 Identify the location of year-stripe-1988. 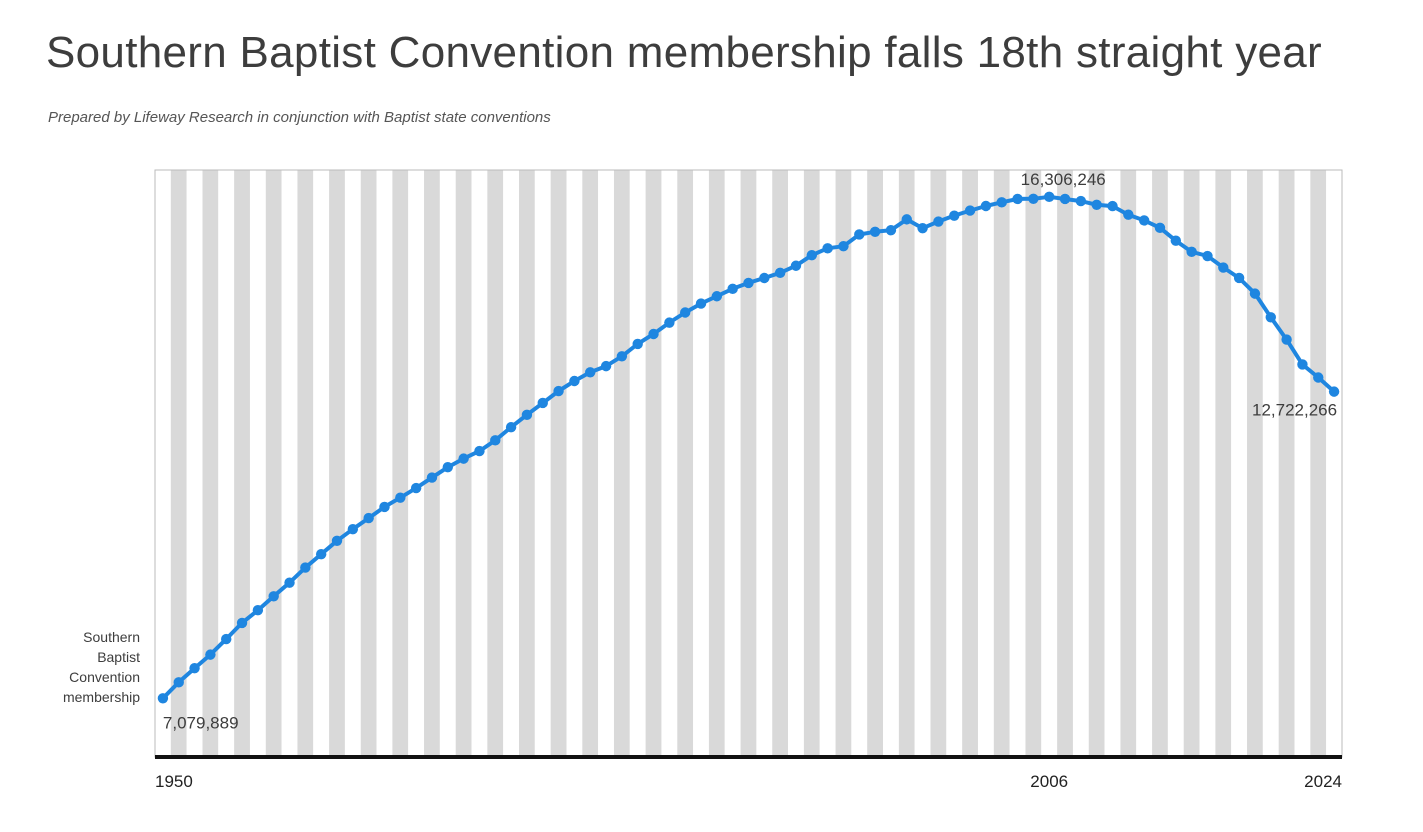
(764, 463).